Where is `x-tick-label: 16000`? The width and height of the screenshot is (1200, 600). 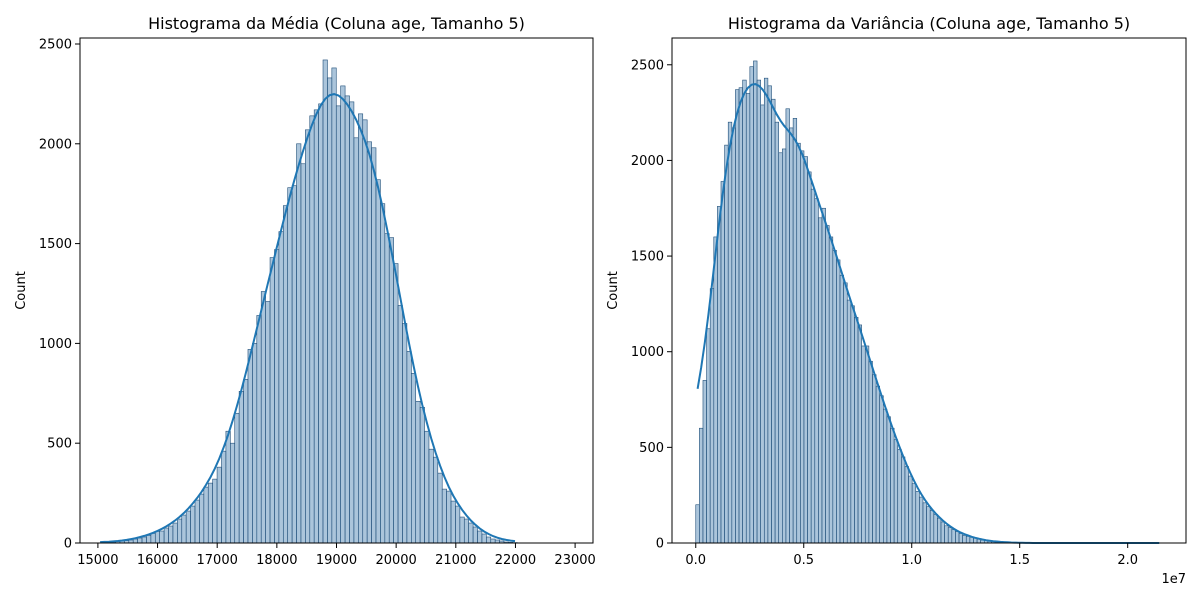 x-tick-label: 16000 is located at coordinates (157, 560).